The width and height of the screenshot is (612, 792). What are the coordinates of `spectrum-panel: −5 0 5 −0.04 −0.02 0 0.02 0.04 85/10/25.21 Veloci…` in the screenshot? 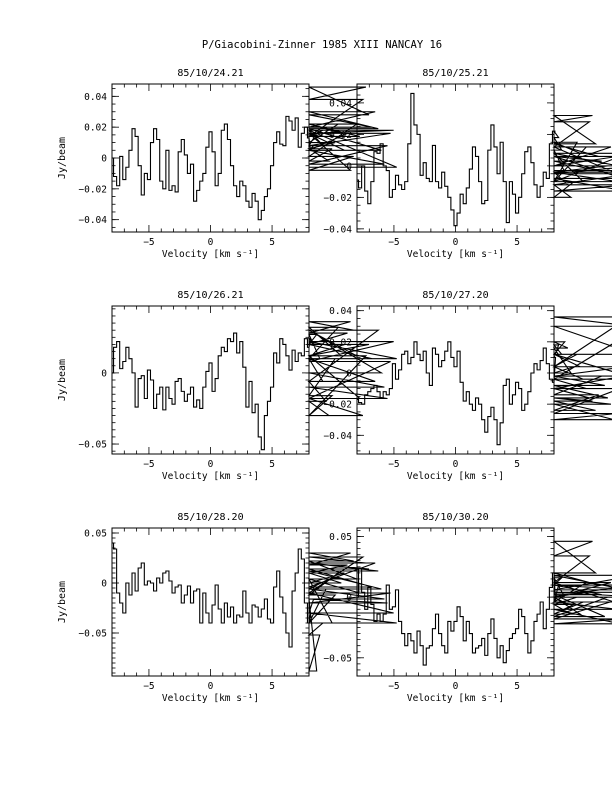 It's located at (467, 164).